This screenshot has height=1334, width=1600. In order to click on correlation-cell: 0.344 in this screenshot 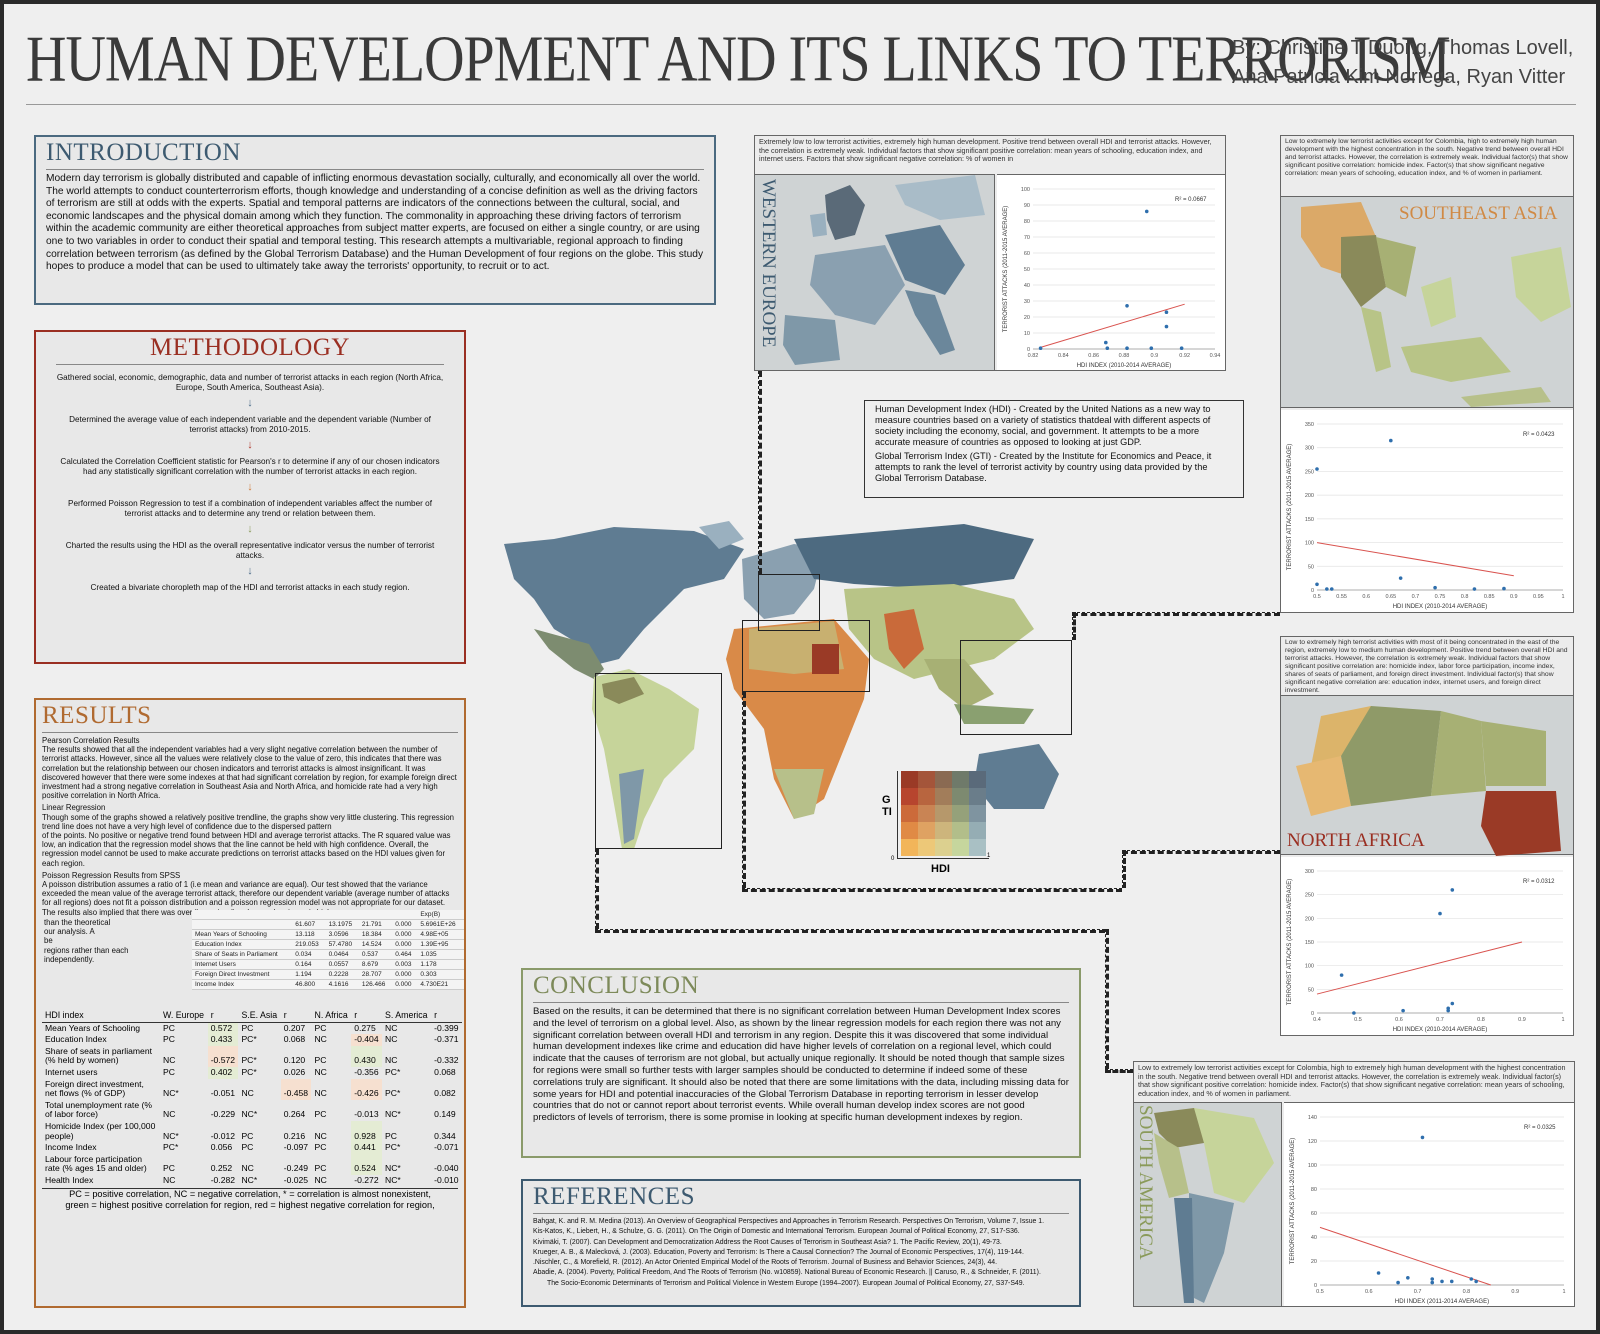, I will do `click(445, 1135)`.